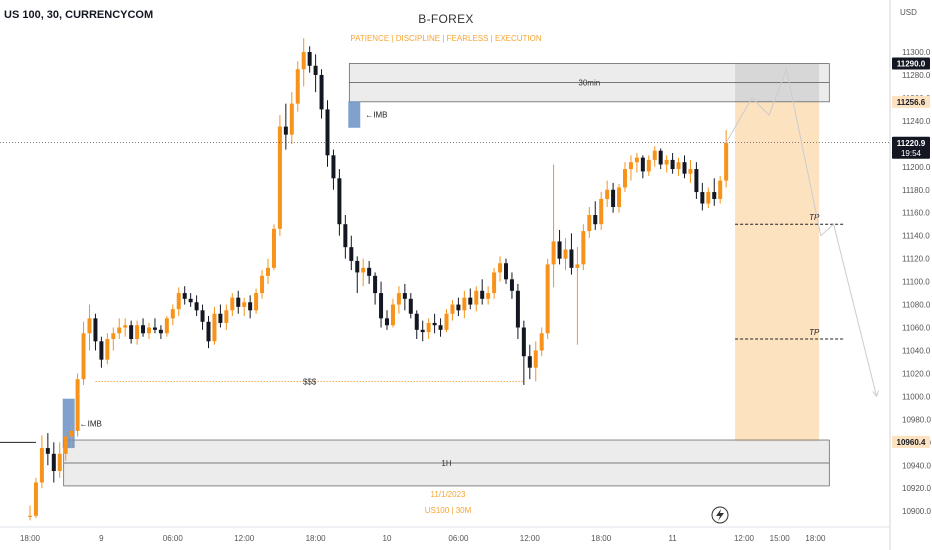 The image size is (932, 550). Describe the element at coordinates (916, 419) in the screenshot. I see `y-tick-label: 10980.0` at that location.